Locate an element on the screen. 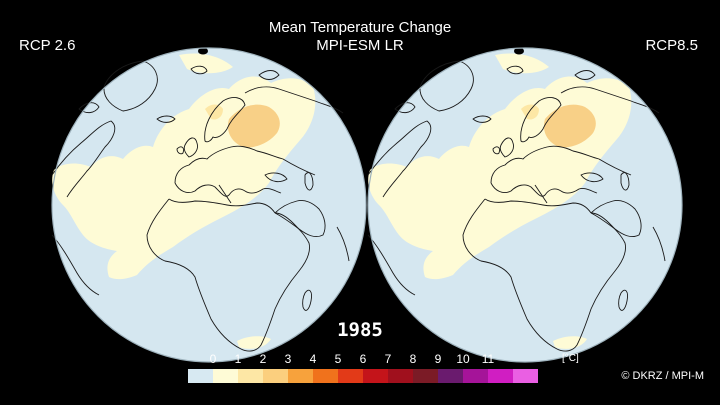  colorbar-tick-label: 9 is located at coordinates (438, 359).